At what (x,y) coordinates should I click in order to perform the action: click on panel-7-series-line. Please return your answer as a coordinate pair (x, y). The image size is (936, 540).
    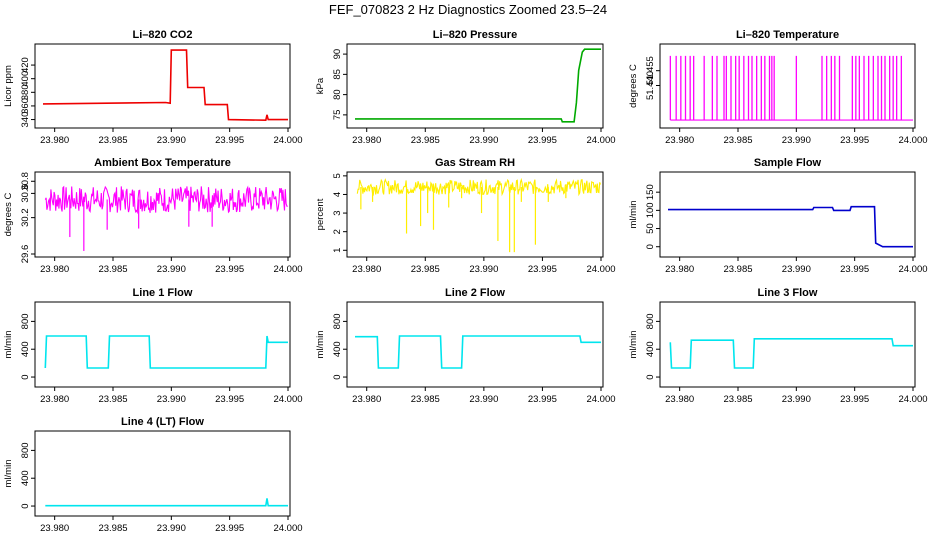
    Looking at the image, I should click on (166, 352).